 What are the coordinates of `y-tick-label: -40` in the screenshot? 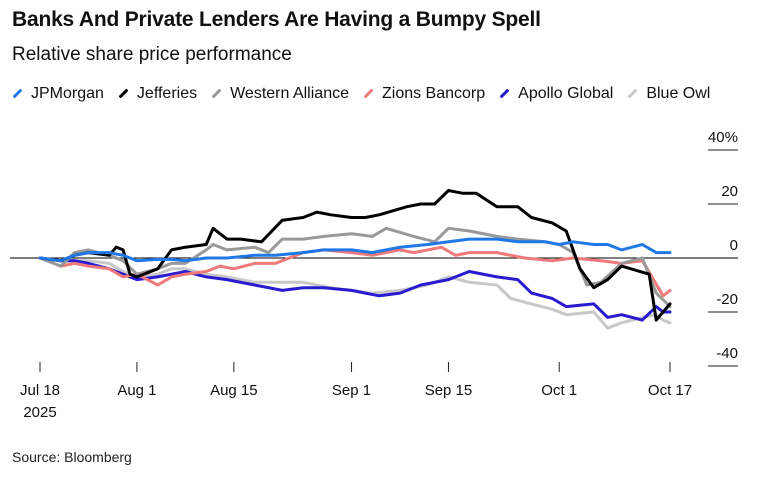 It's located at (727, 353).